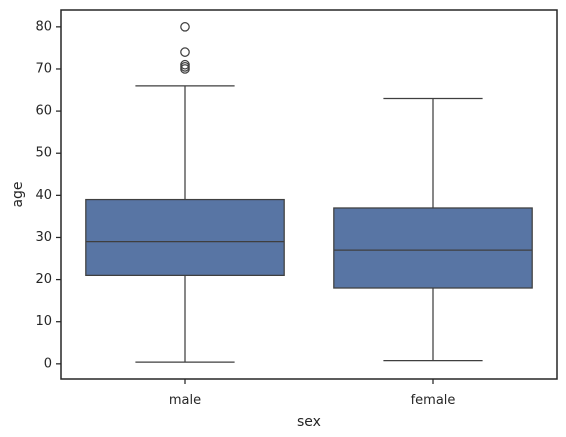 Image resolution: width=566 pixels, height=437 pixels. Describe the element at coordinates (433, 400) in the screenshot. I see `x-tick-label: female` at that location.